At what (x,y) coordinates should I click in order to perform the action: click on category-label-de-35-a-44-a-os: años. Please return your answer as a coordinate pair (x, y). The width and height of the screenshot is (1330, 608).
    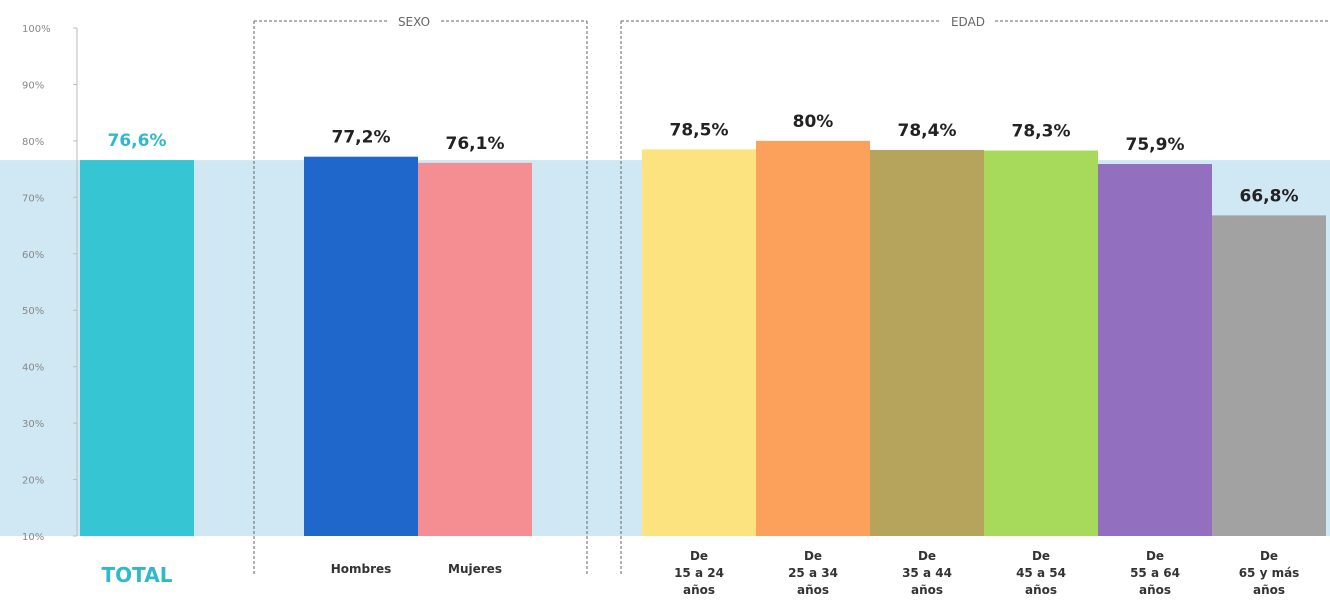
    Looking at the image, I should click on (927, 590).